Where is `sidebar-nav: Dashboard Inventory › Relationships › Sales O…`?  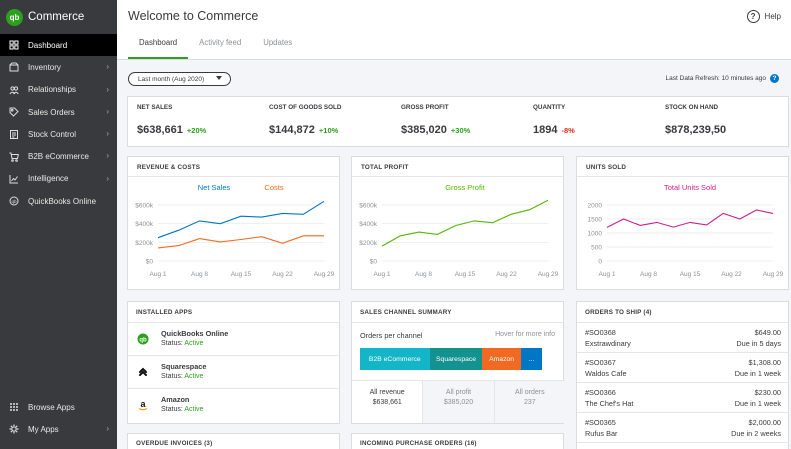 sidebar-nav: Dashboard Inventory › Relationships › Sales O… is located at coordinates (58, 123).